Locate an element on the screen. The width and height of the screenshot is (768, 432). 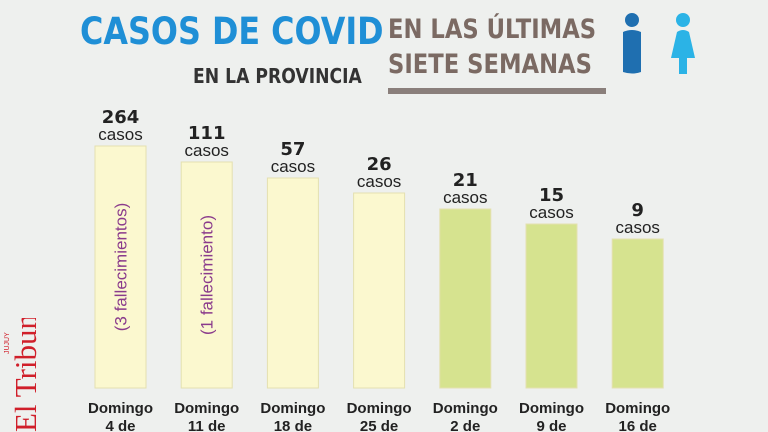
x-tick-label: Domingo 2 de is located at coordinates (465, 416).